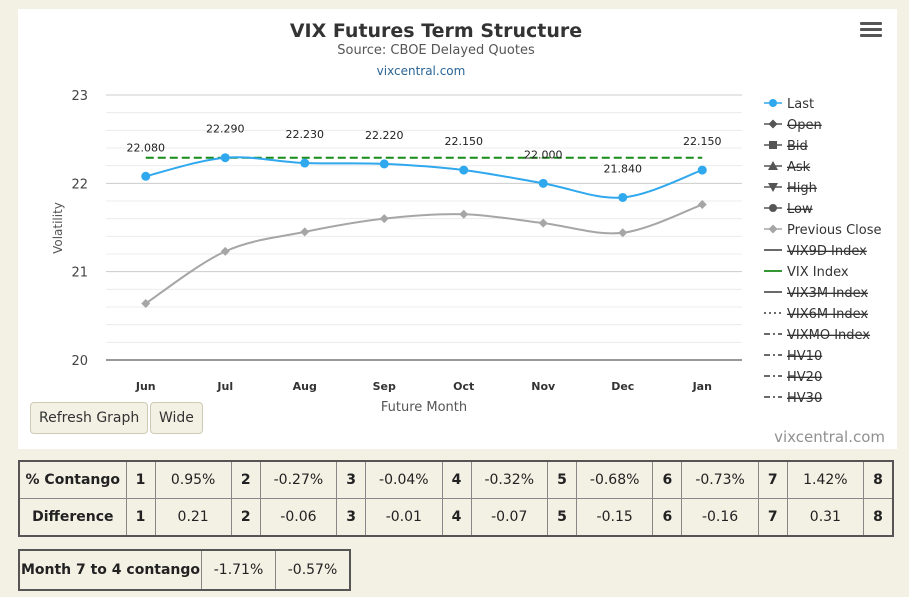  I want to click on difference-month-number: 4, so click(456, 517).